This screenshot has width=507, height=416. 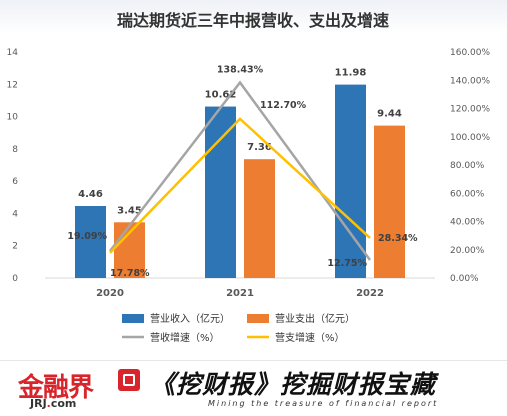 I want to click on left-axis-tick-label: 6, so click(x=15, y=182).